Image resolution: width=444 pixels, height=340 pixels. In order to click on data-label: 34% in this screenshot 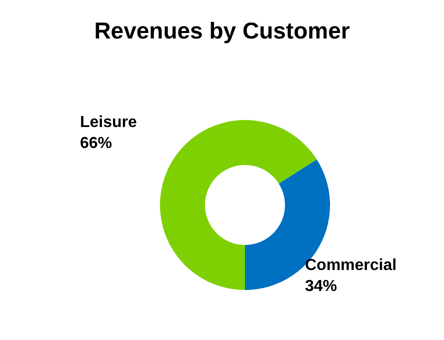, I will do `click(321, 286)`.